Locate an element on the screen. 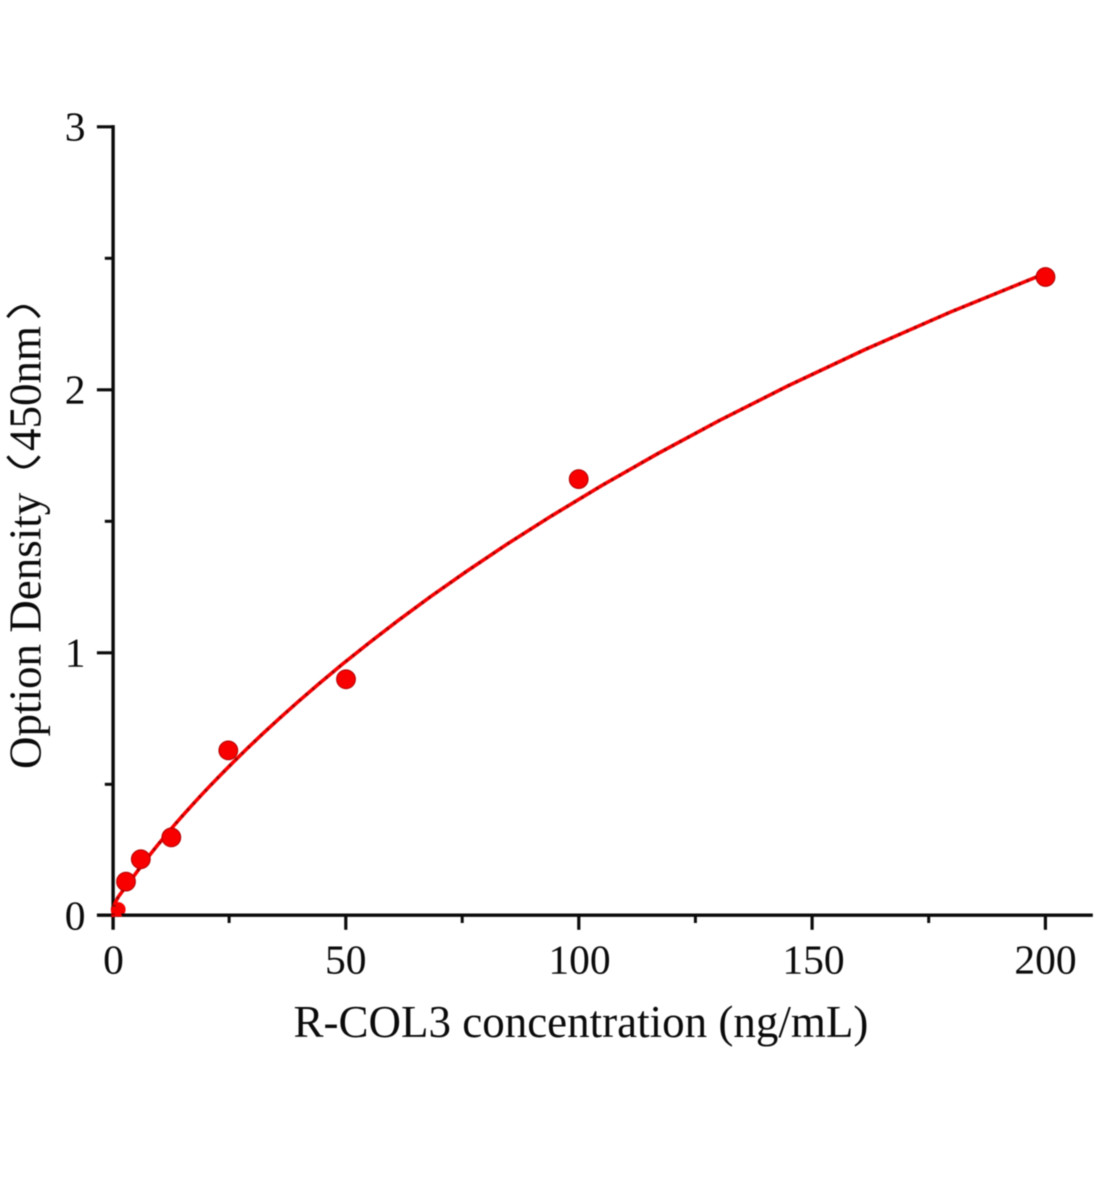  svg-text: 150 is located at coordinates (813, 959).